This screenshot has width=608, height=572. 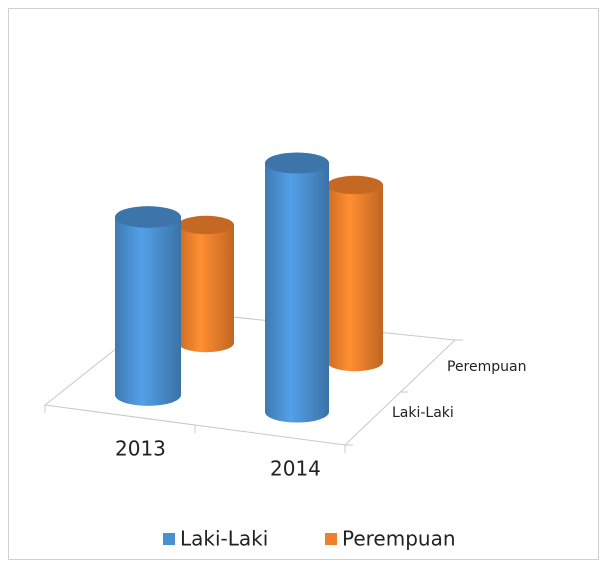 What do you see at coordinates (295, 469) in the screenshot?
I see `x-tick-label: 2014` at bounding box center [295, 469].